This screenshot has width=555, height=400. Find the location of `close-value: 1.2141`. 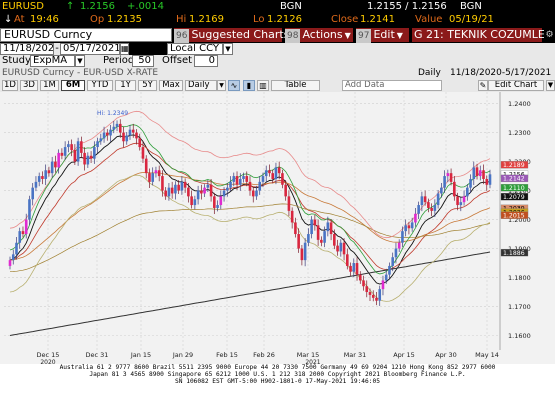

close-value: 1.2141 is located at coordinates (377, 19).